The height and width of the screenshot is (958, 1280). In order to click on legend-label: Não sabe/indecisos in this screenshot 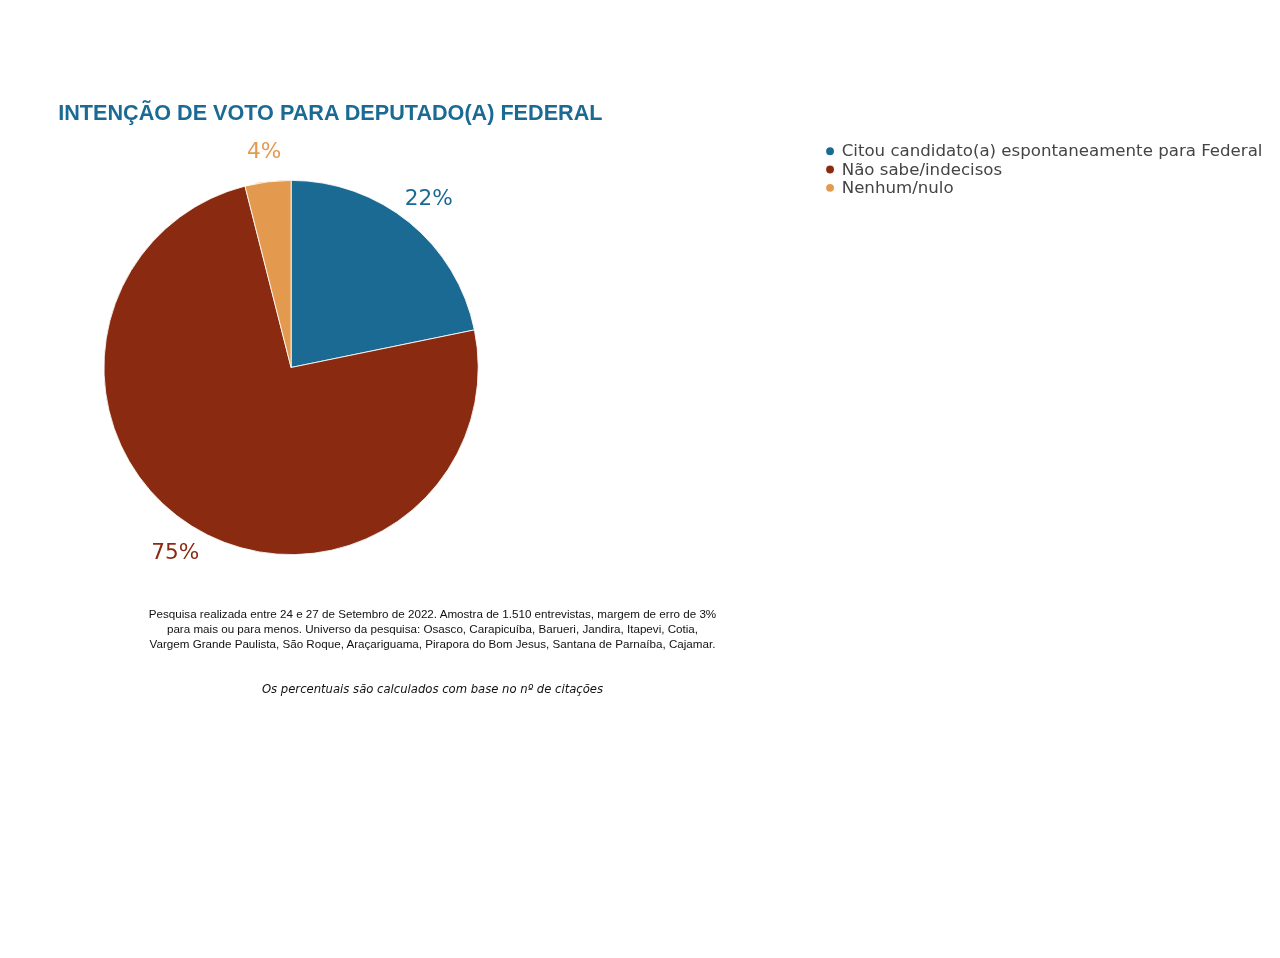, I will do `click(922, 169)`.